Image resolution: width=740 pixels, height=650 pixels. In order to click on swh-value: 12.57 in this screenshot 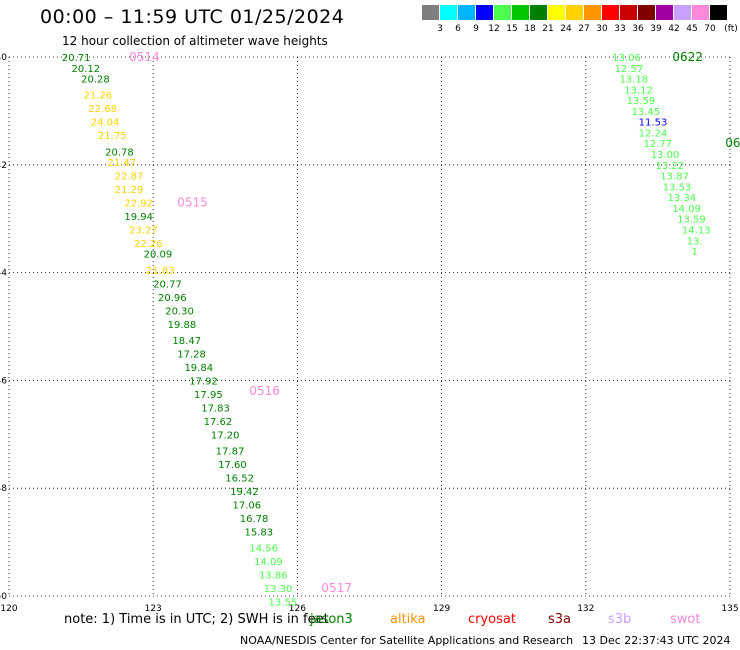, I will do `click(629, 69)`.